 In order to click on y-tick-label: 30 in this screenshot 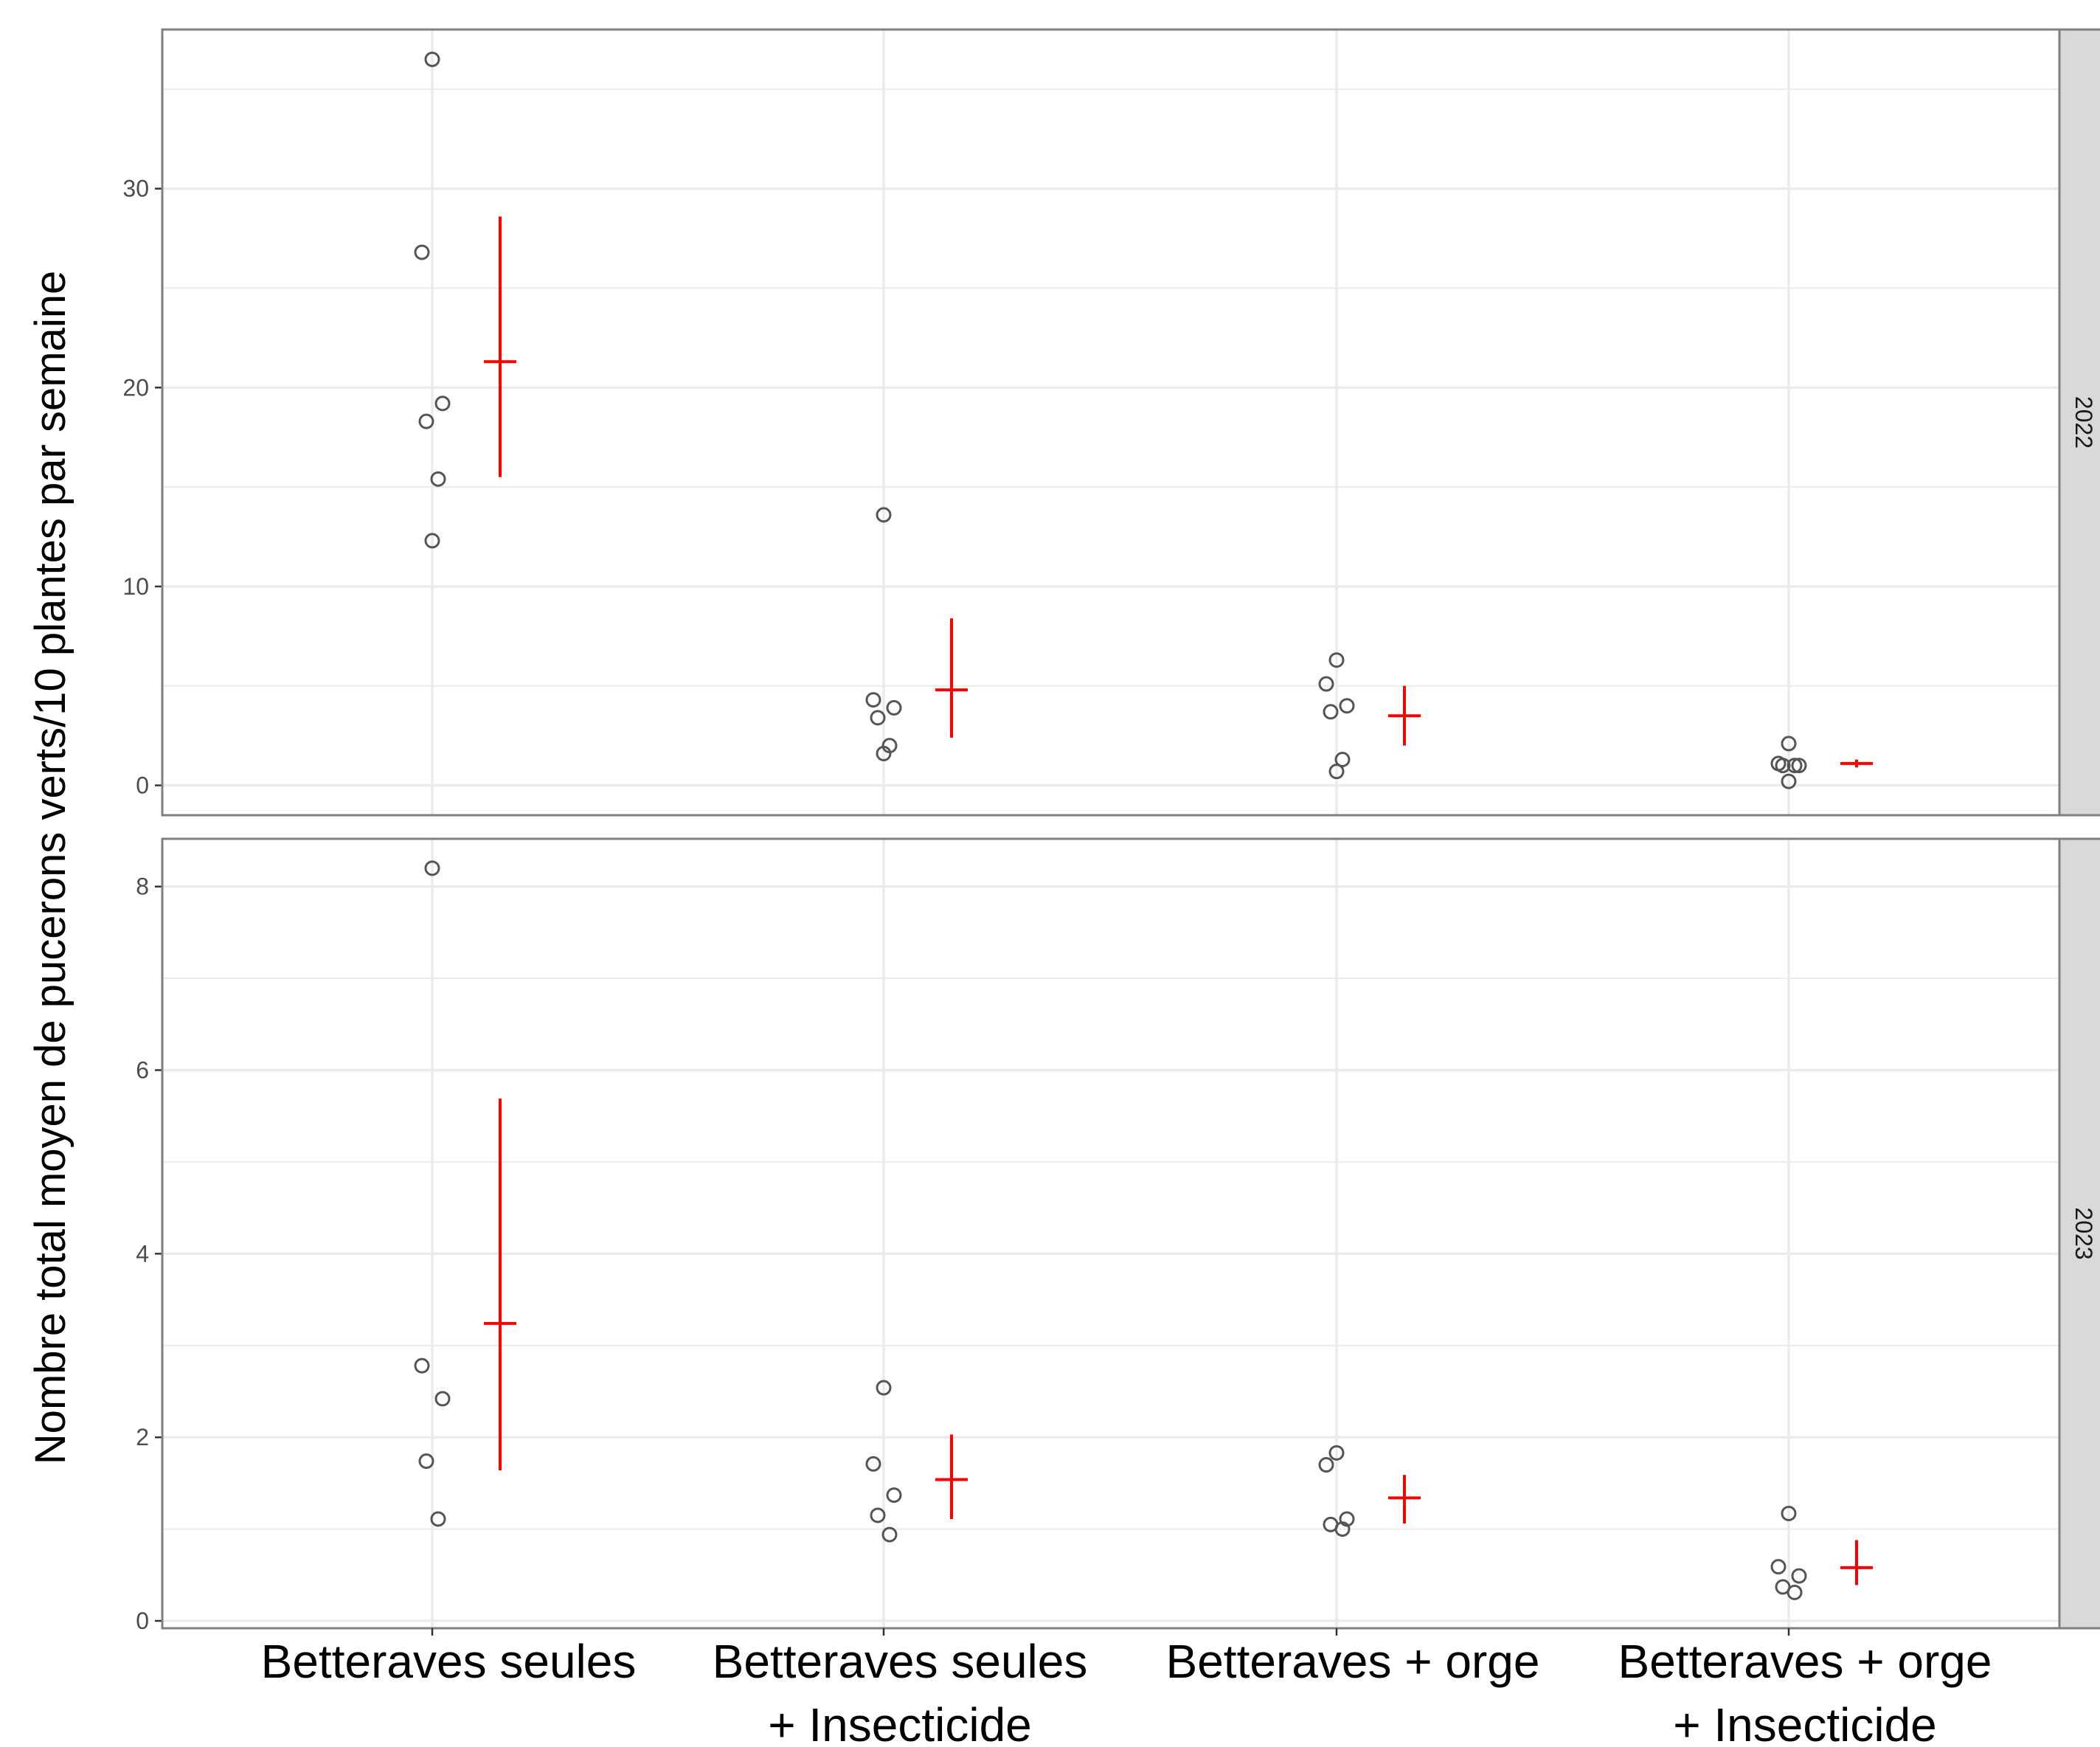, I will do `click(135, 189)`.